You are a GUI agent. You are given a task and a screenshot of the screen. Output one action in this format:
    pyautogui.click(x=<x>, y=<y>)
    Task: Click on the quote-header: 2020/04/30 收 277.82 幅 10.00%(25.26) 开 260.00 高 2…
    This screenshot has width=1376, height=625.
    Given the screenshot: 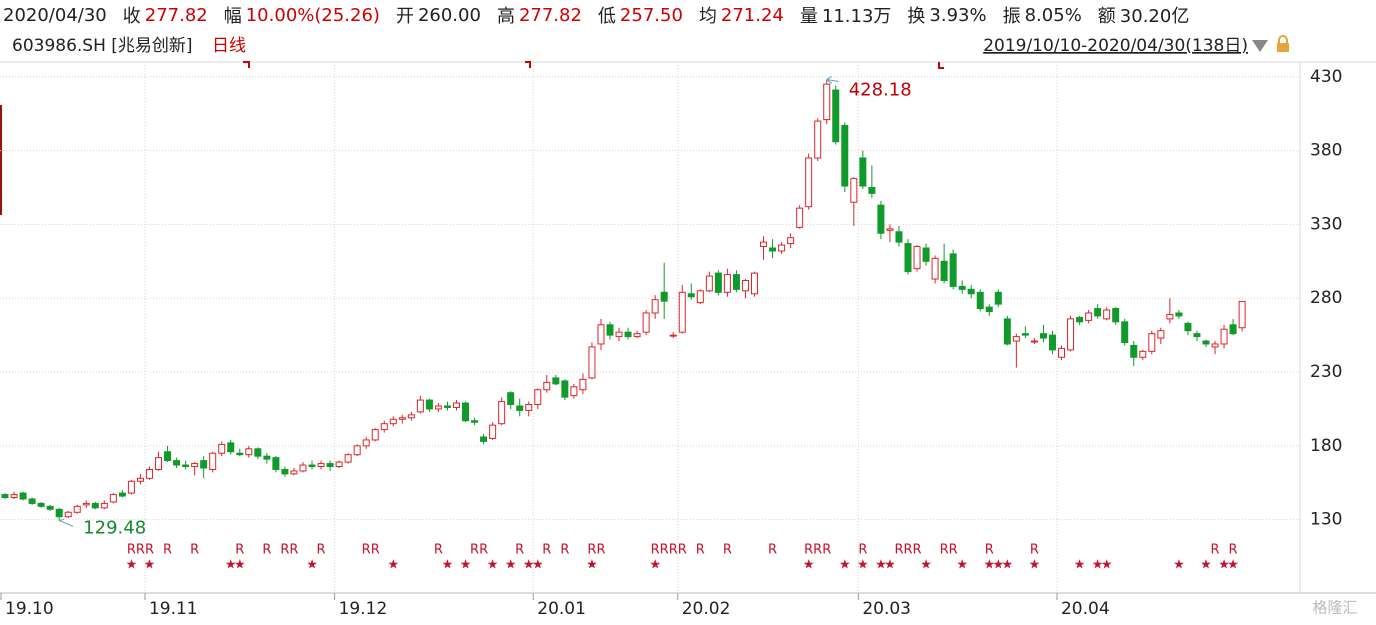 What is the action you would take?
    pyautogui.click(x=604, y=15)
    